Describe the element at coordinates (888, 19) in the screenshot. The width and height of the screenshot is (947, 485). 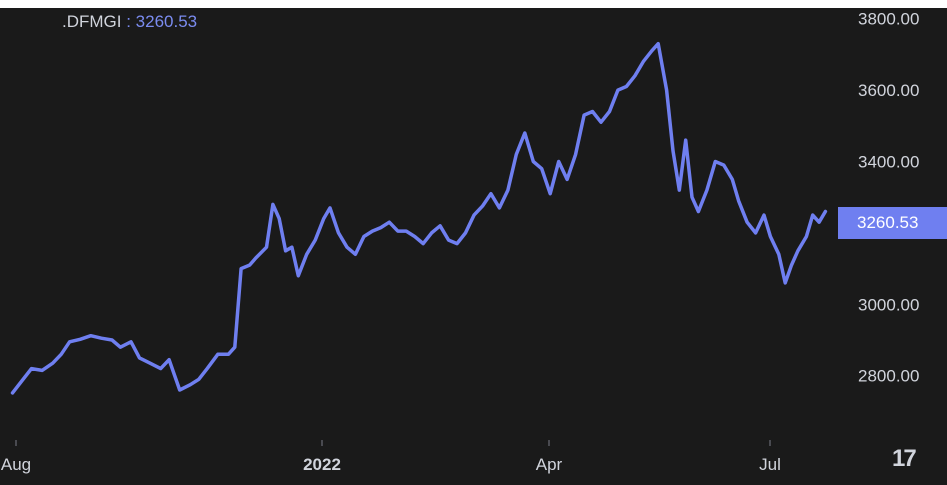
I see `y-tick-label: 3800.00` at that location.